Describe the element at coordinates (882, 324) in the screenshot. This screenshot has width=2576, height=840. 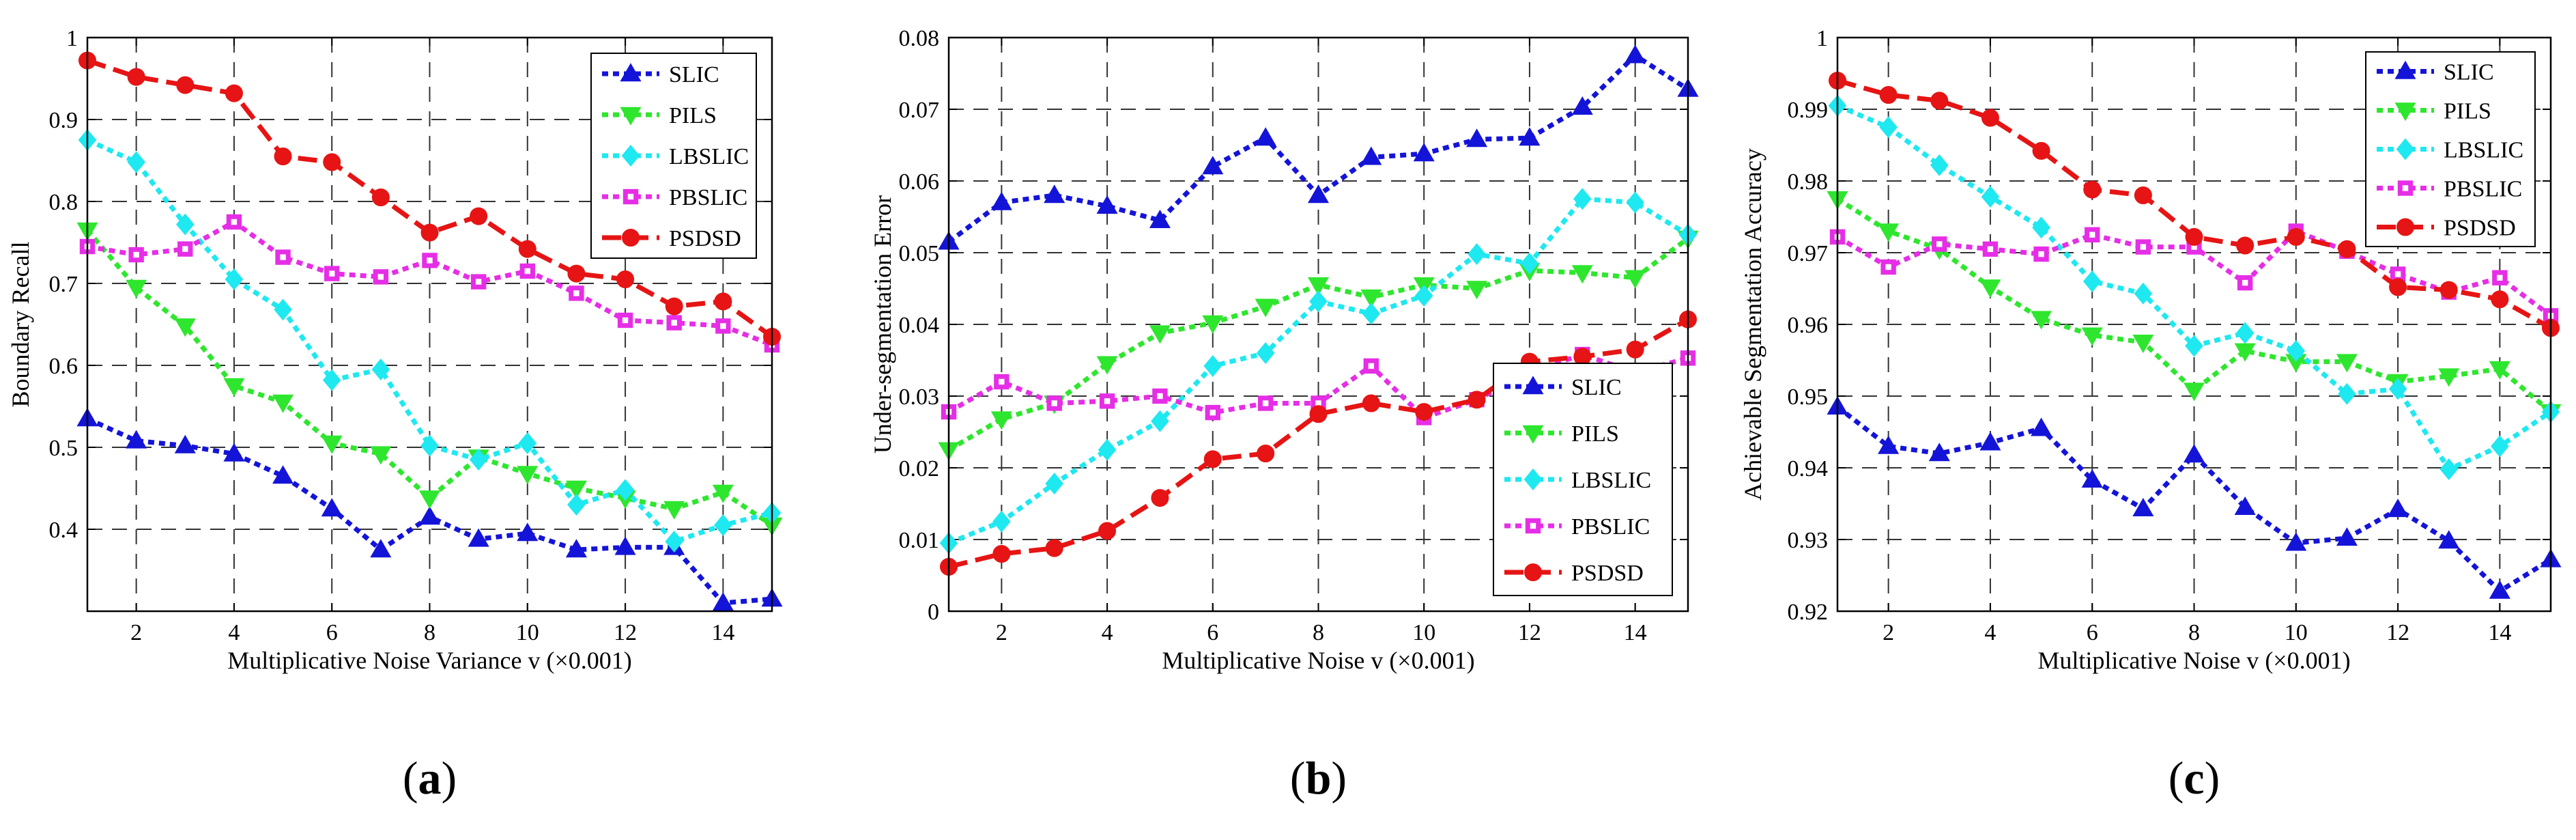
I see `y-axis-label: Under-segmentation Error` at that location.